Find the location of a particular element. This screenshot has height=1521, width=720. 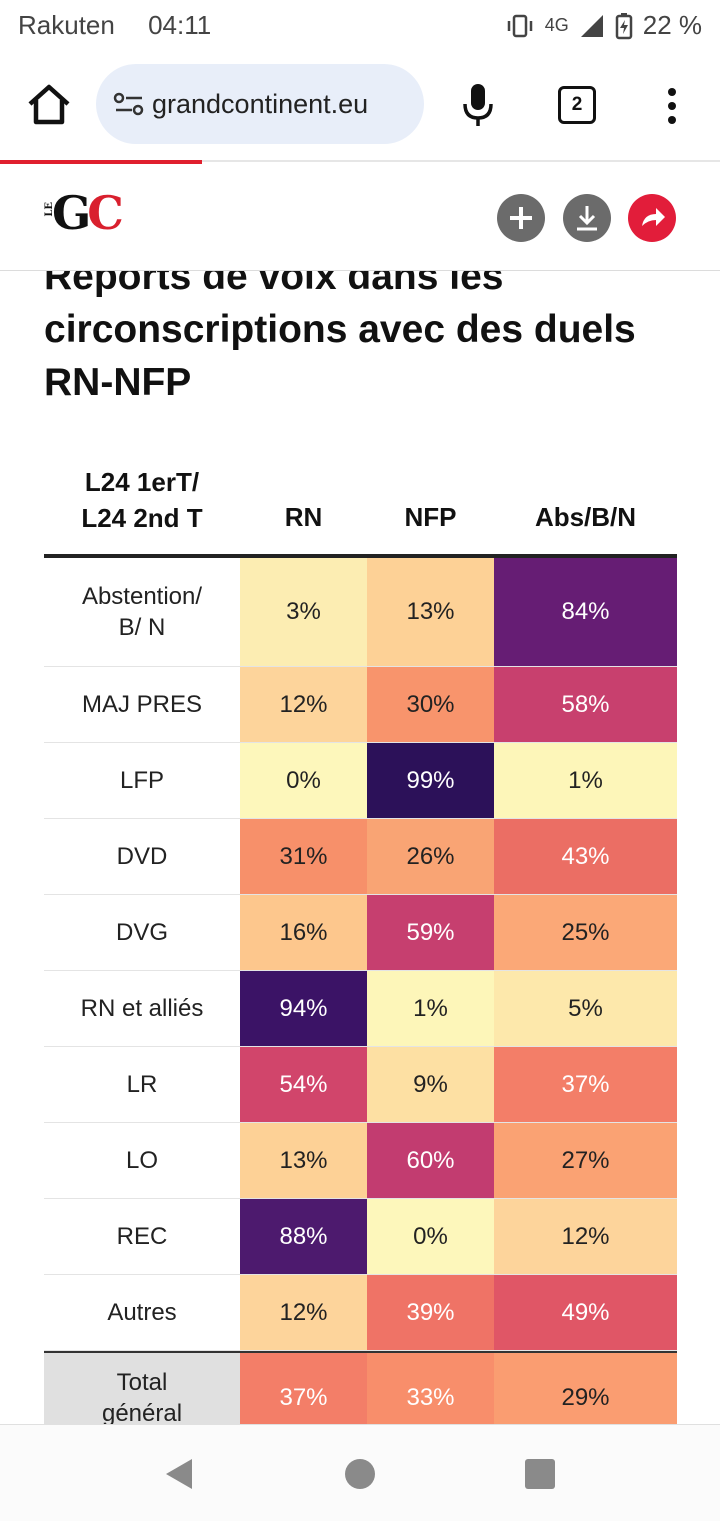

add-button is located at coordinates (521, 218).